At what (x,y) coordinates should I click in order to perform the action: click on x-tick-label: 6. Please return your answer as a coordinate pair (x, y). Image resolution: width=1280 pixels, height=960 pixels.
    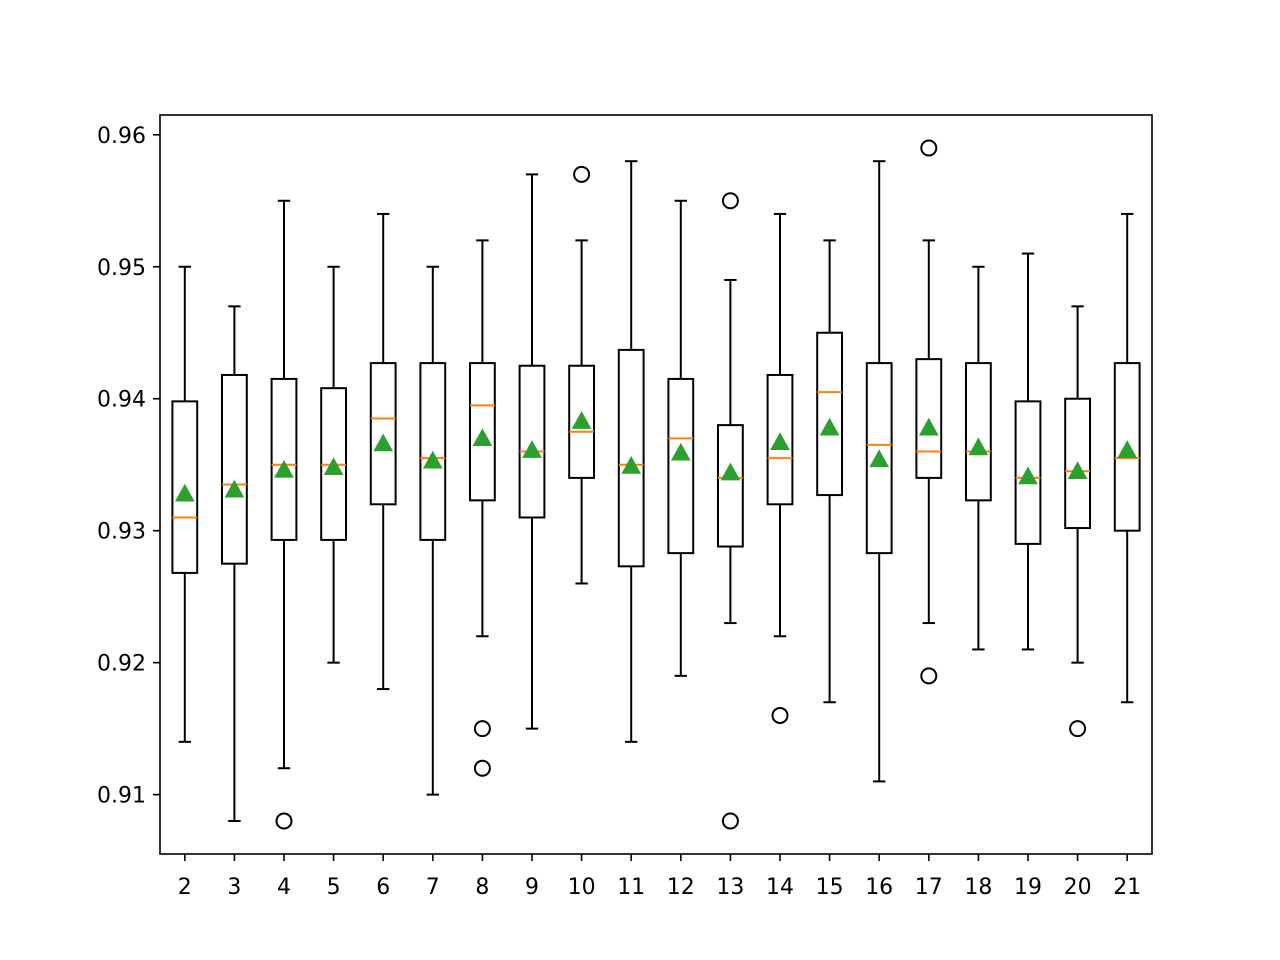
    Looking at the image, I should click on (383, 887).